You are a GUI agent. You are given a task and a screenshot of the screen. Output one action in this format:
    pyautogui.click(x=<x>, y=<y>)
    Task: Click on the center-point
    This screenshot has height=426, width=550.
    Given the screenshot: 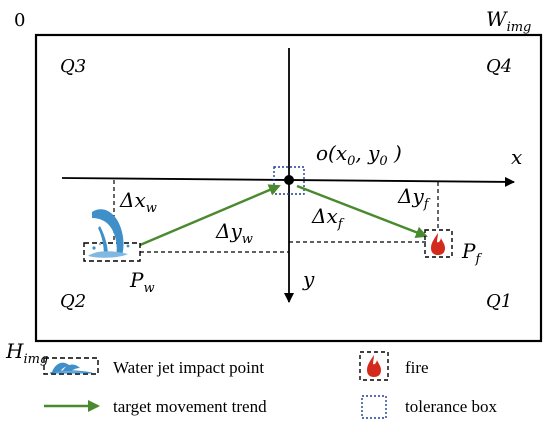 What is the action you would take?
    pyautogui.click(x=289, y=180)
    